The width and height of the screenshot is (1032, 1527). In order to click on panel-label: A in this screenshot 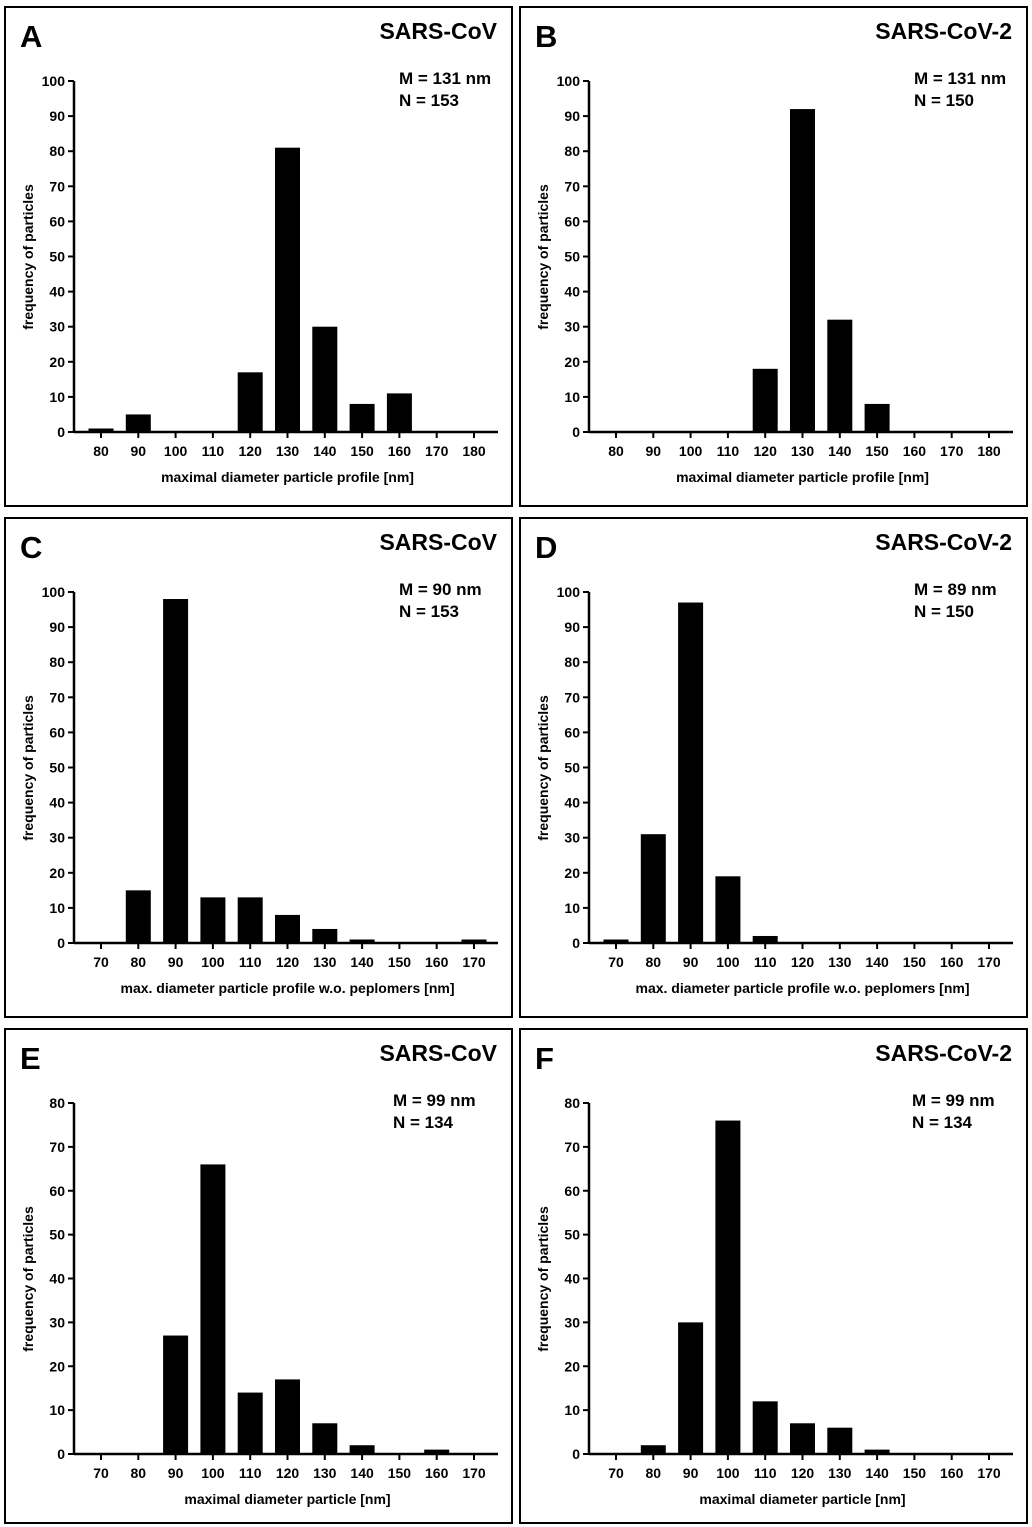, I will do `click(31, 36)`.